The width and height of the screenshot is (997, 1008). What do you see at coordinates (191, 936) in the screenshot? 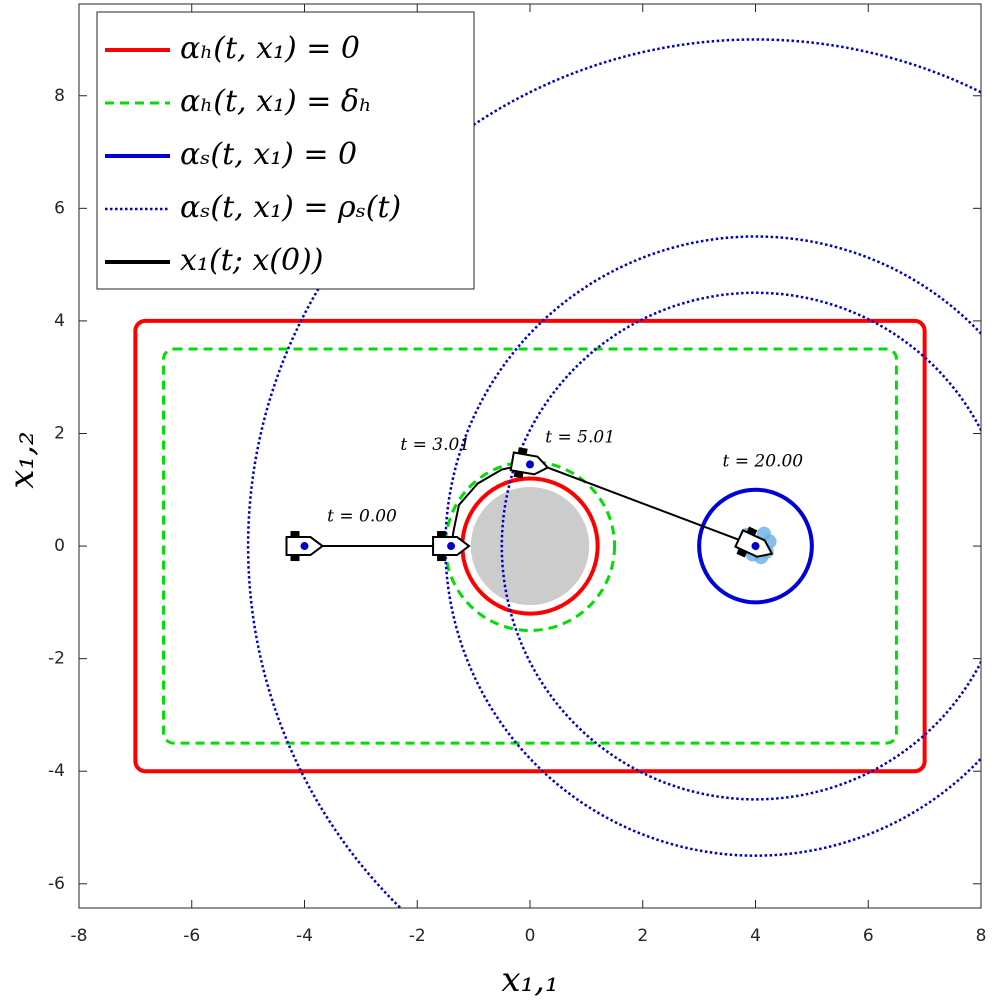
I see `x-tick-label: -6` at bounding box center [191, 936].